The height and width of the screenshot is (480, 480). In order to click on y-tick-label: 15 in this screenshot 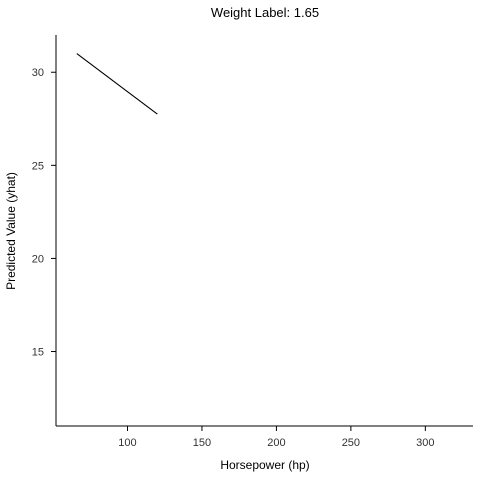, I will do `click(38, 353)`.